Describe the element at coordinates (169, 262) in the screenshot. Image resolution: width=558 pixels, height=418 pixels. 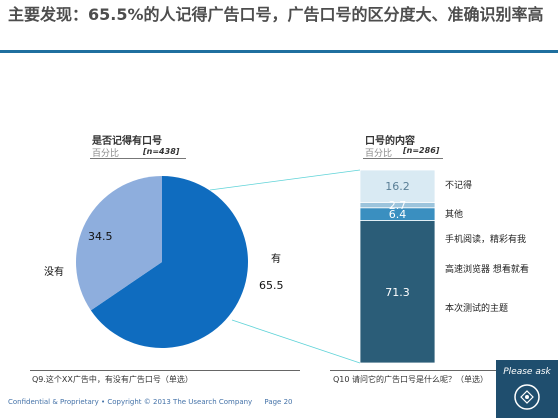
I see `pie-slice-yes` at that location.